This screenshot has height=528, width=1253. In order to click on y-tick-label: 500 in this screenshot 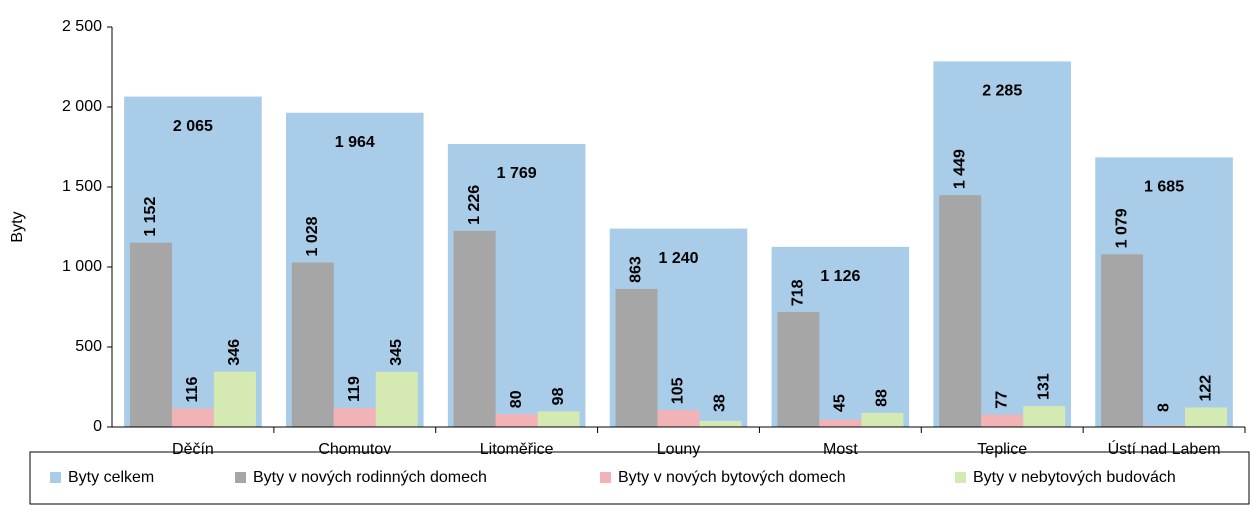, I will do `click(88, 346)`.